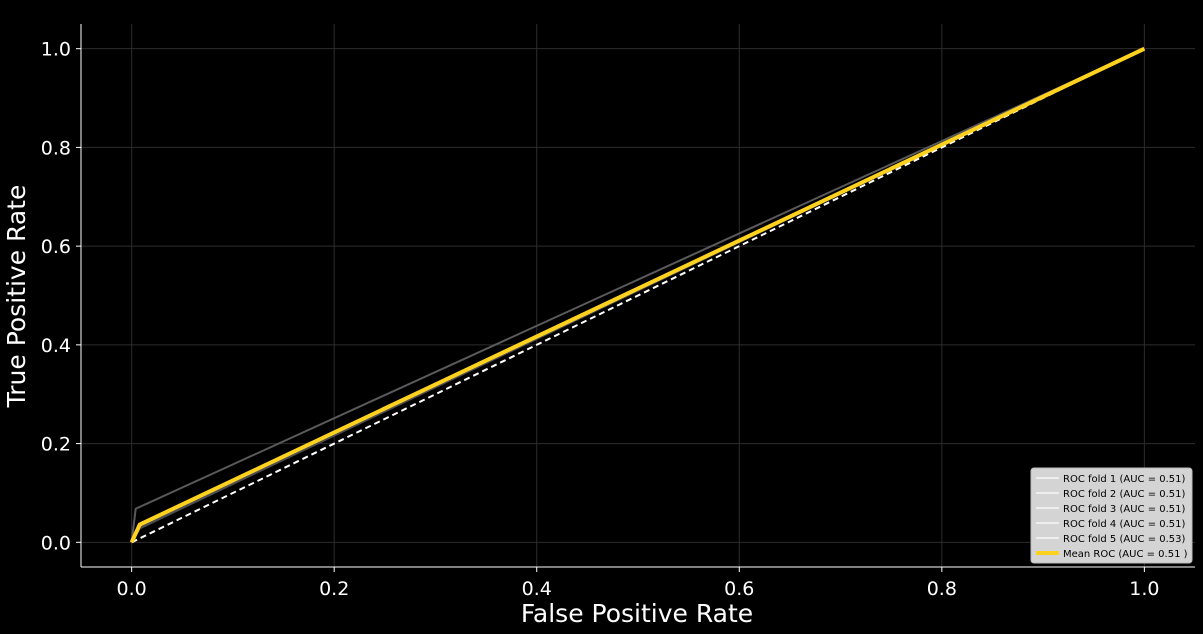 The width and height of the screenshot is (1203, 634). Describe the element at coordinates (56, 50) in the screenshot. I see `y-tick-label: 1.0` at that location.